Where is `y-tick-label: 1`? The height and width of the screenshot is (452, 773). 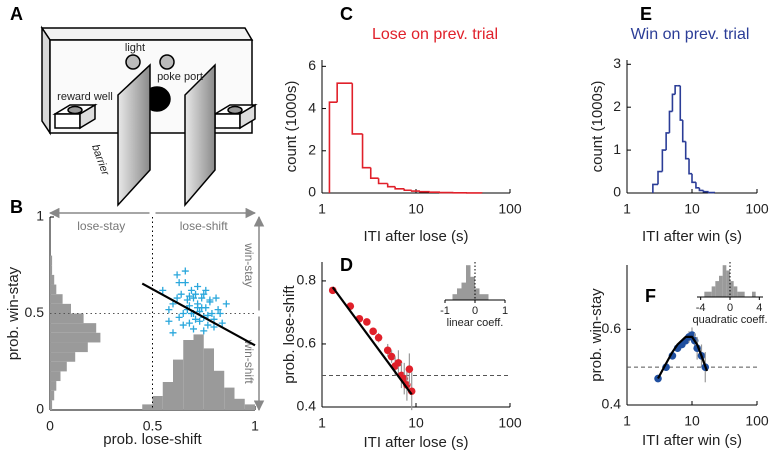 y-tick-label: 1 is located at coordinates (40, 216).